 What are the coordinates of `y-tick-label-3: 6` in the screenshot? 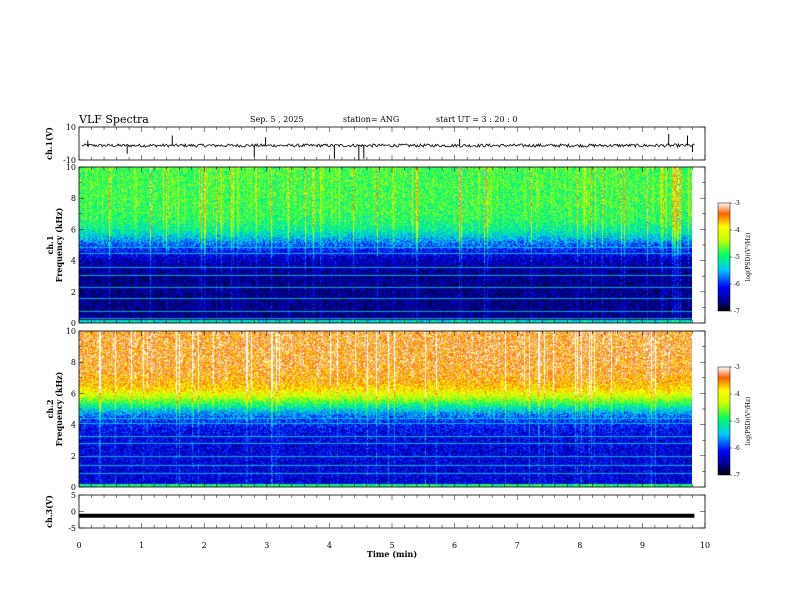 It's located at (73, 393).